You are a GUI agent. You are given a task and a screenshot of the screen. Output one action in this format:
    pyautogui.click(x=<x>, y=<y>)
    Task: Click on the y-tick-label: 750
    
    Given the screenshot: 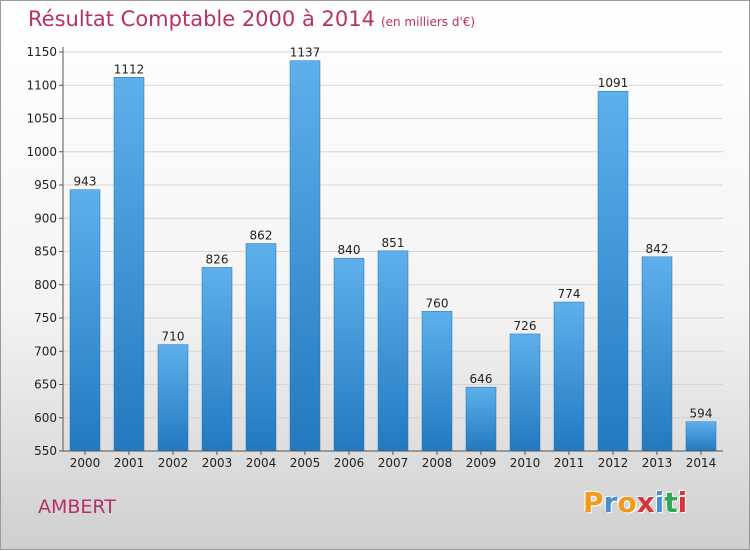 What is the action you would take?
    pyautogui.click(x=45, y=318)
    